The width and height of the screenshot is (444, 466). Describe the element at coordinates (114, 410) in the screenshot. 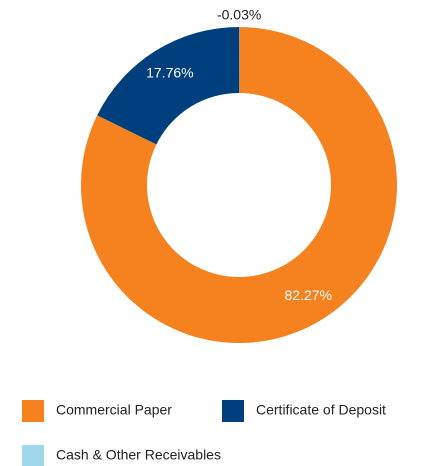

I see `legend-label: Commercial Paper` at that location.